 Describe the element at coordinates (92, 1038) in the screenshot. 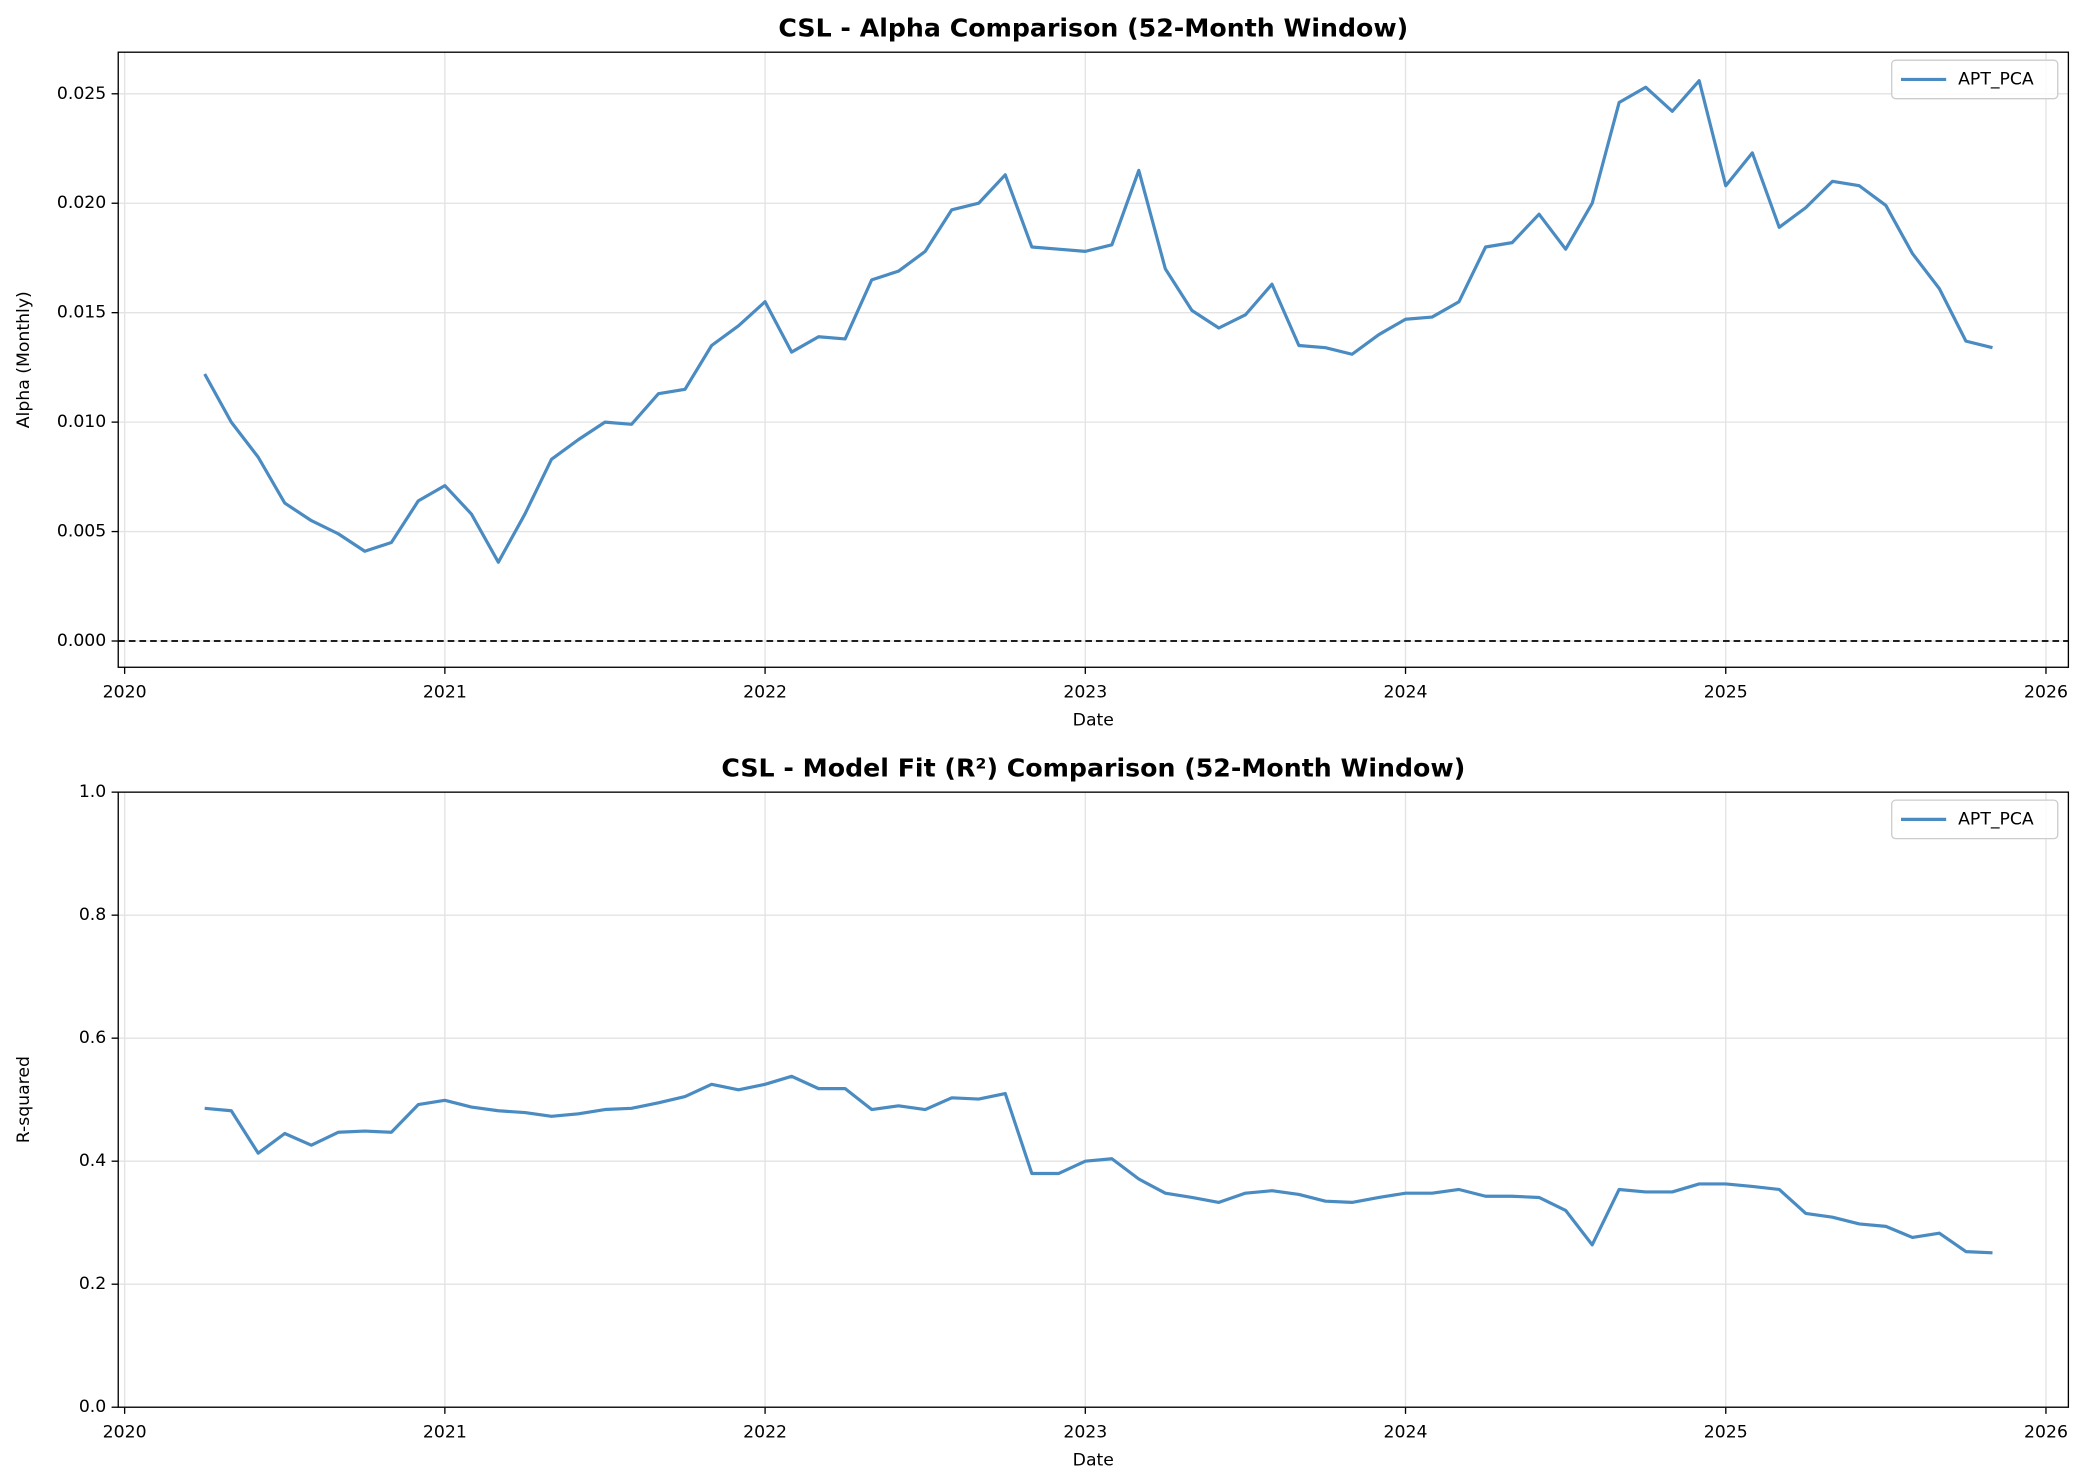

I see `y-tick-label: 0.6` at that location.